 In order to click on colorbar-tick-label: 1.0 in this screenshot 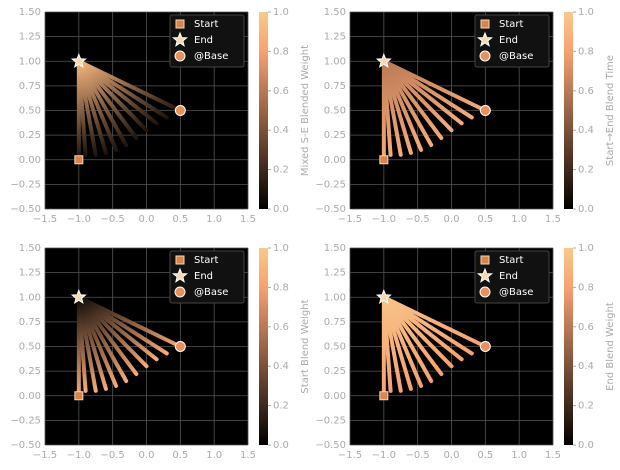, I will do `click(281, 12)`.